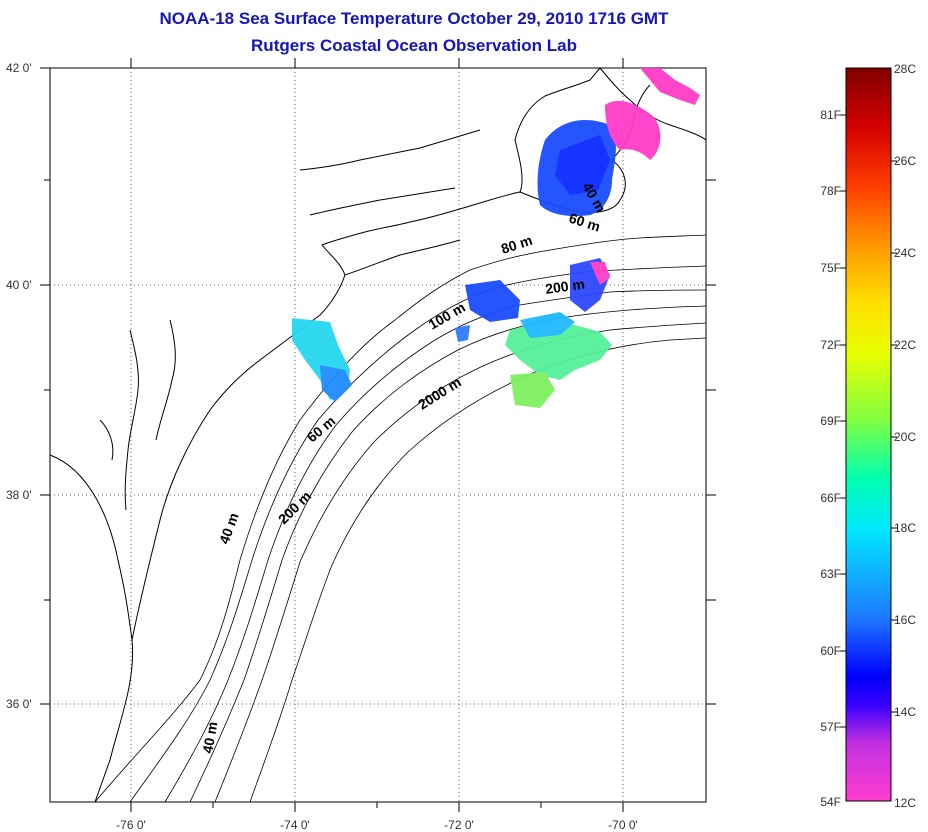 The height and width of the screenshot is (832, 928). I want to click on colorbar-f-label: 81F, so click(830, 115).